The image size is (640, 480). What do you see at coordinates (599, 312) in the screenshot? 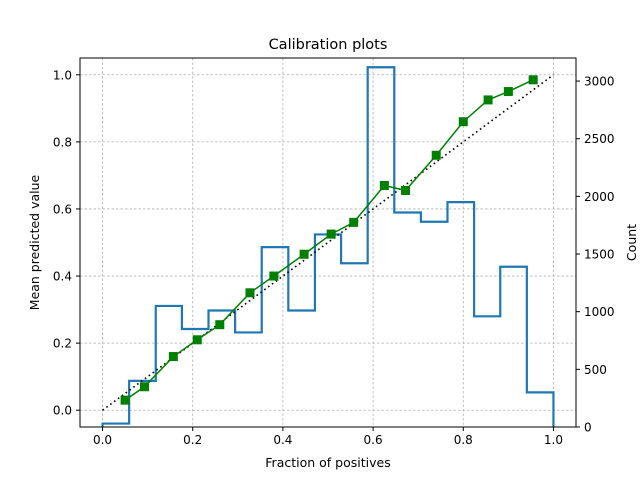
I see `y2-tick-label: 1000` at bounding box center [599, 312].